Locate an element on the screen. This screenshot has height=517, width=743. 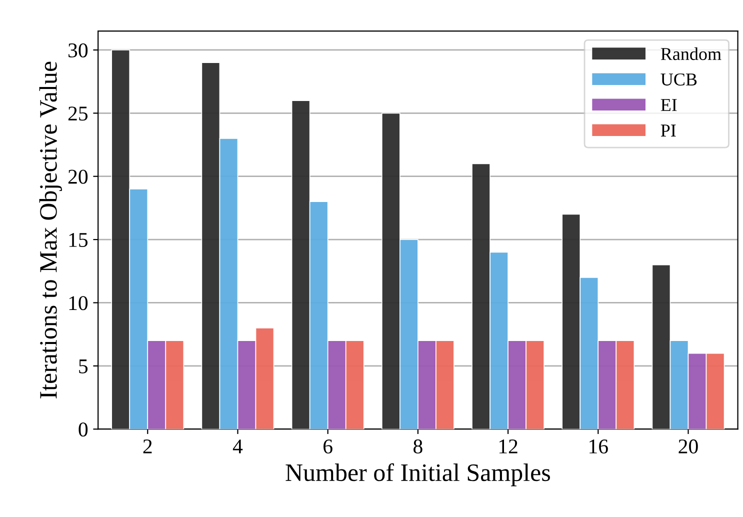
x-axis-title: Number of Initial Samples is located at coordinates (418, 474).